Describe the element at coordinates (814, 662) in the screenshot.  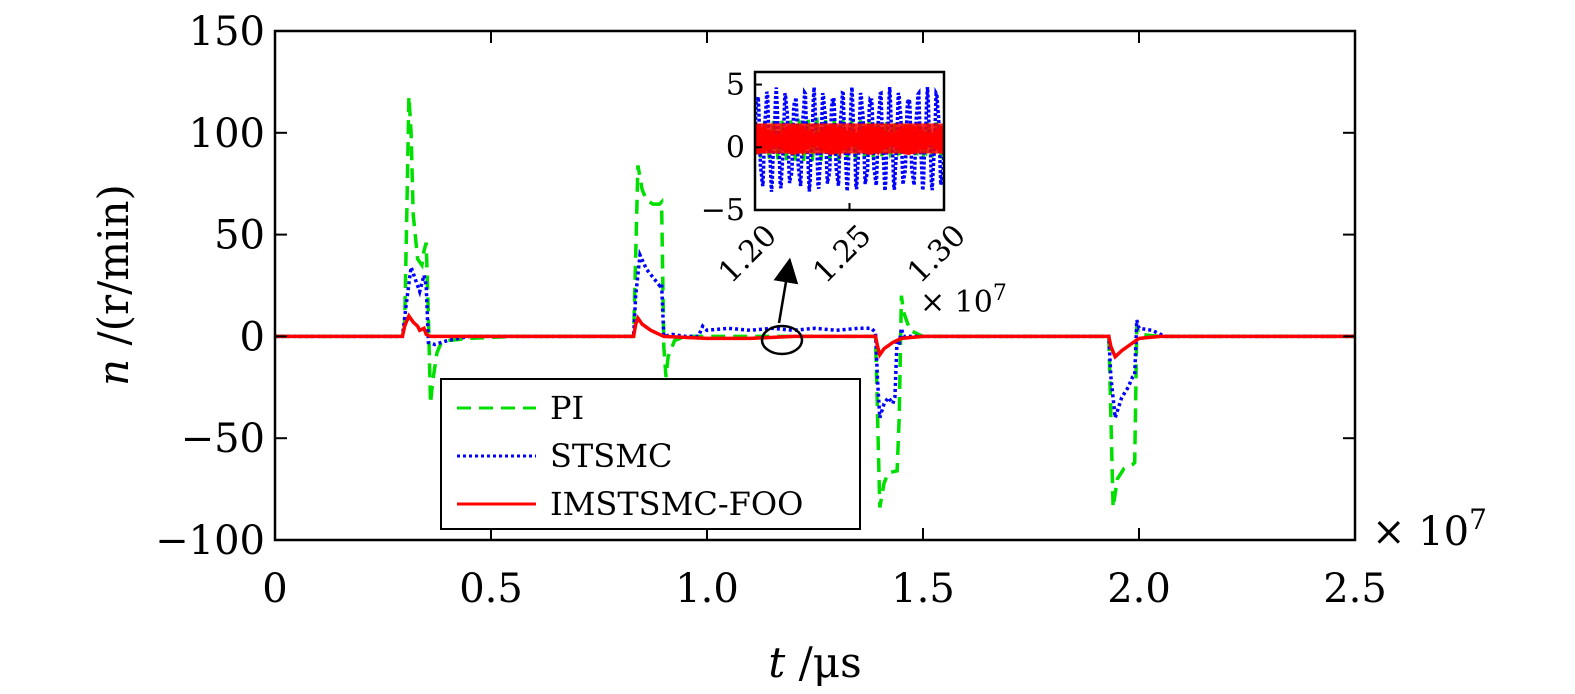
I see `x-axis-label: t /μs` at that location.